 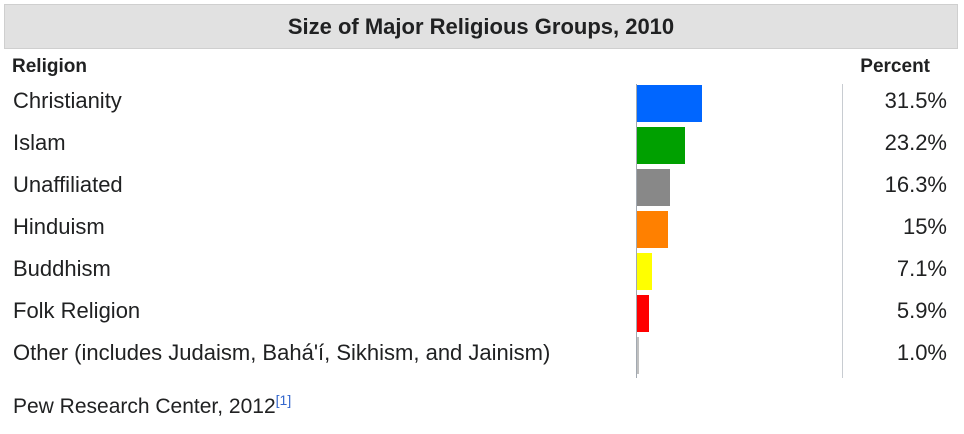 I want to click on bar-hinduism, so click(x=652, y=229).